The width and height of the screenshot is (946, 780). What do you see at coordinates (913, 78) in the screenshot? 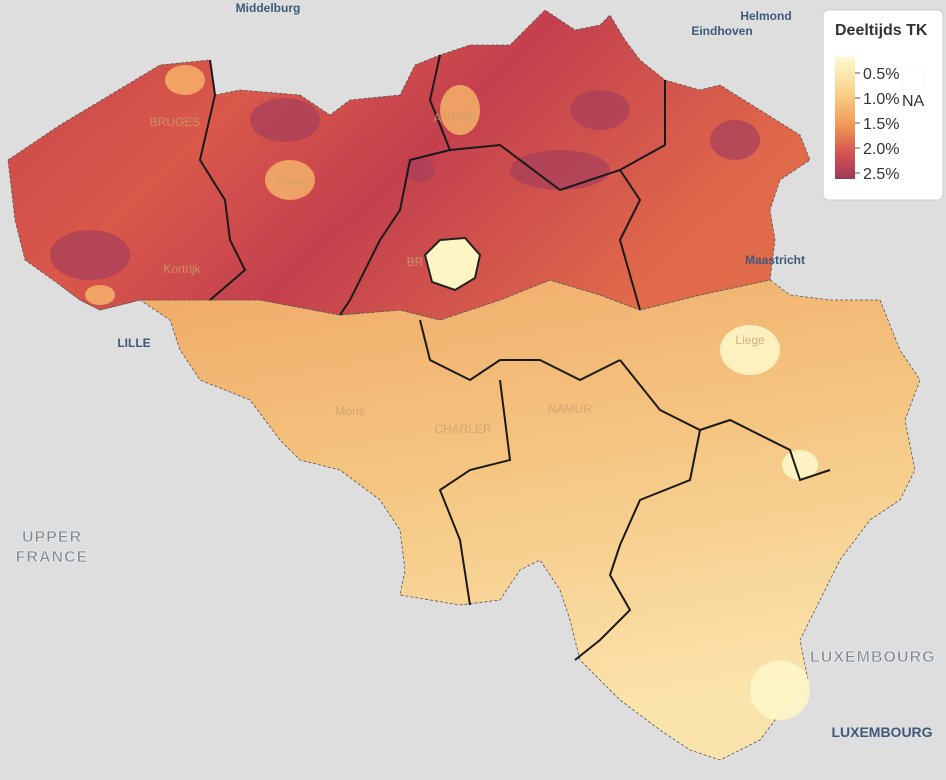
I see `na-swatch` at bounding box center [913, 78].